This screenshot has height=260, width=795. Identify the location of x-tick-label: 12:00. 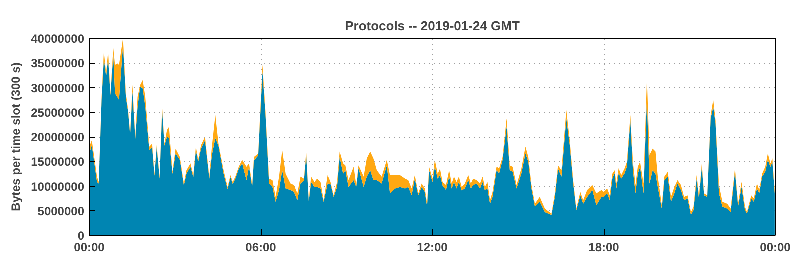
(432, 247).